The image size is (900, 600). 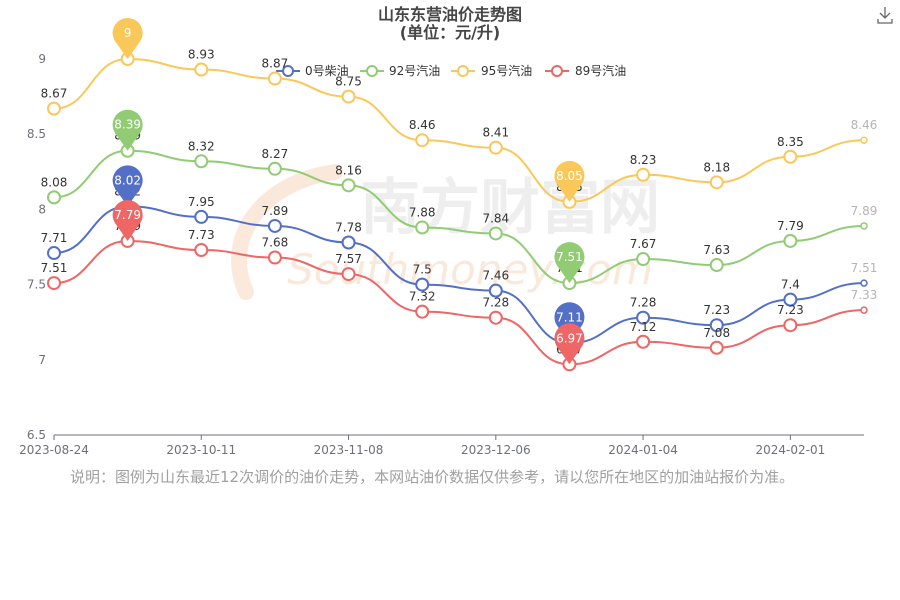 What do you see at coordinates (127, 38) in the screenshot?
I see `max-pin-2: 9` at bounding box center [127, 38].